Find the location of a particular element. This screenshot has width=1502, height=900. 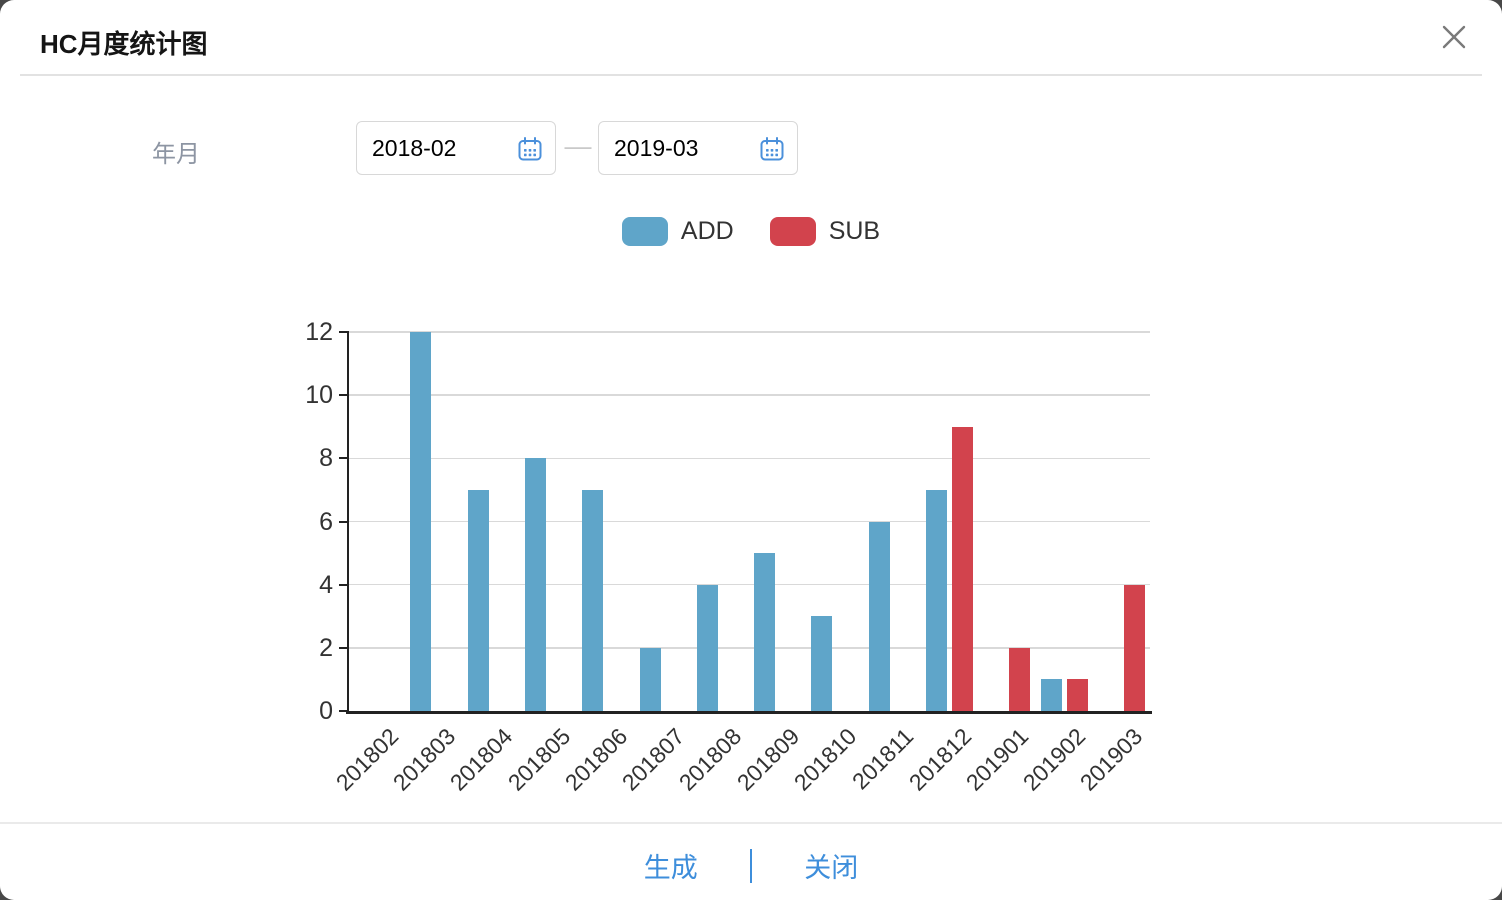

footer-button-separator is located at coordinates (751, 865).